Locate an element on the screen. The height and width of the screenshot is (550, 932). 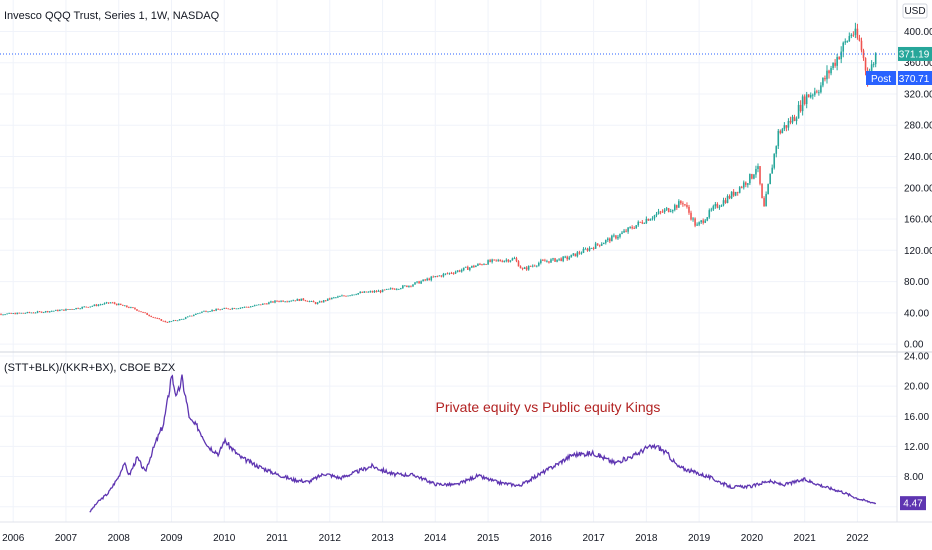
y-tick-label: 160.00 is located at coordinates (918, 220).